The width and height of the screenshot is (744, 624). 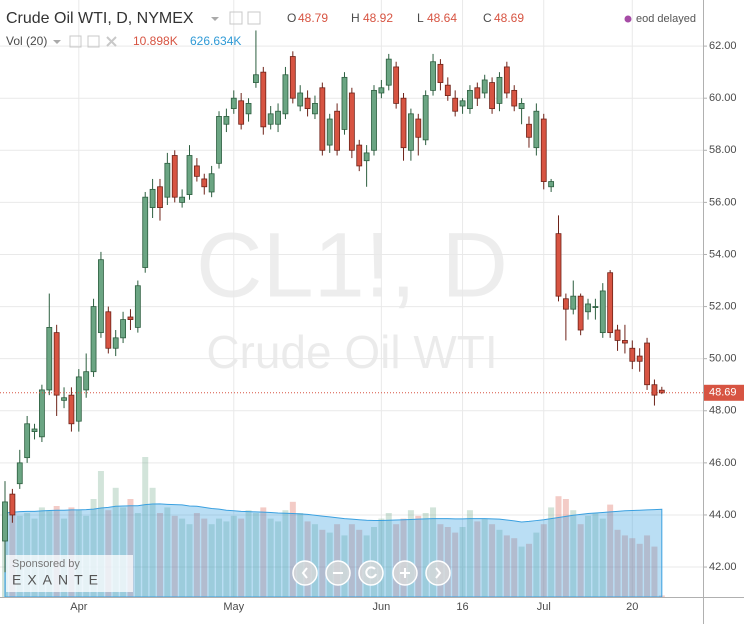 I want to click on low-letter: L, so click(x=420, y=18).